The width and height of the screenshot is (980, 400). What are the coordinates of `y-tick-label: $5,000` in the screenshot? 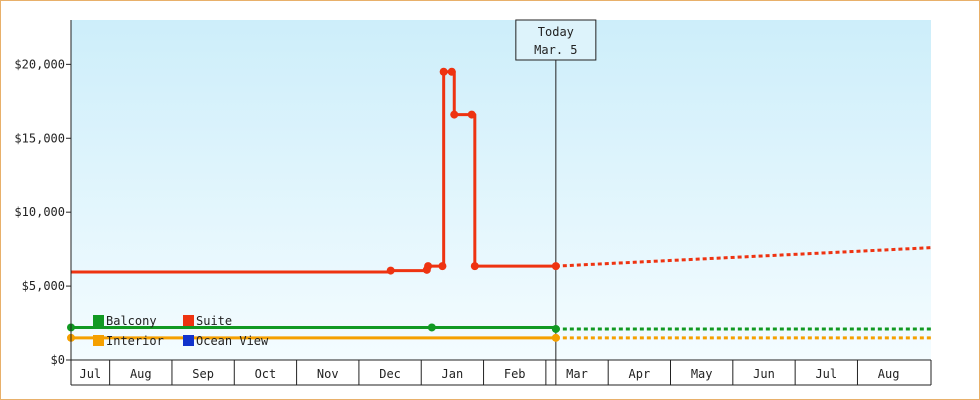 It's located at (43, 286).